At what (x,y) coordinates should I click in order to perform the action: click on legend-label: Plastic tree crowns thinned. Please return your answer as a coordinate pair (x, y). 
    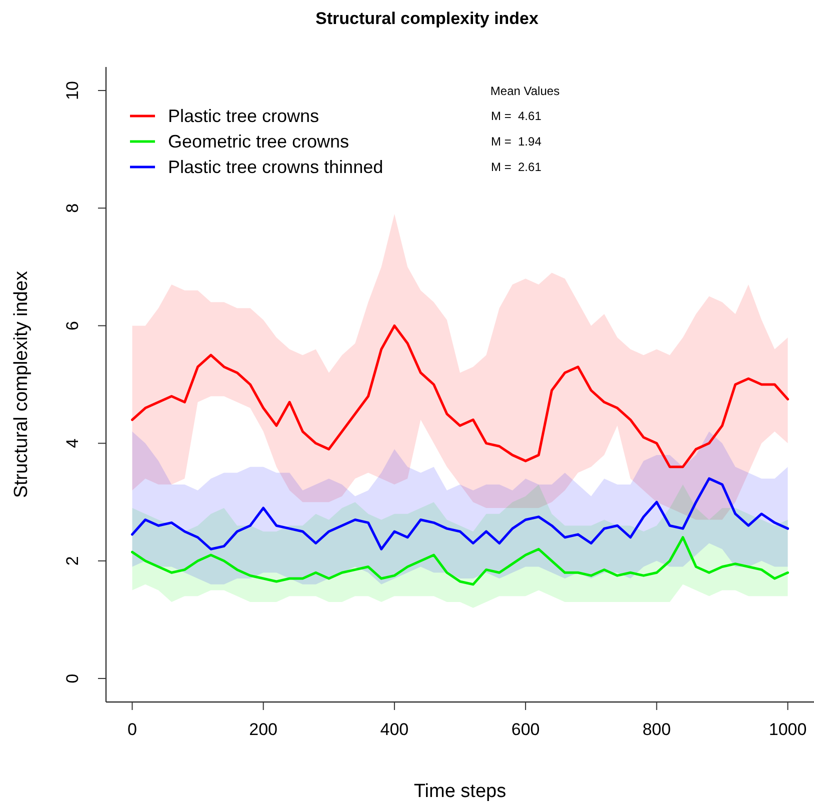
    Looking at the image, I should click on (276, 167).